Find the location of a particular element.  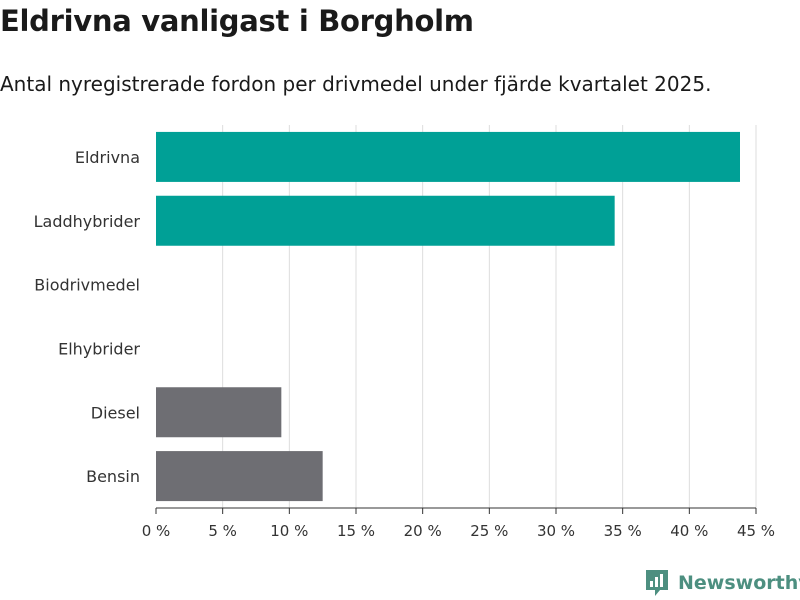

category-label: Laddhybrider is located at coordinates (87, 221).